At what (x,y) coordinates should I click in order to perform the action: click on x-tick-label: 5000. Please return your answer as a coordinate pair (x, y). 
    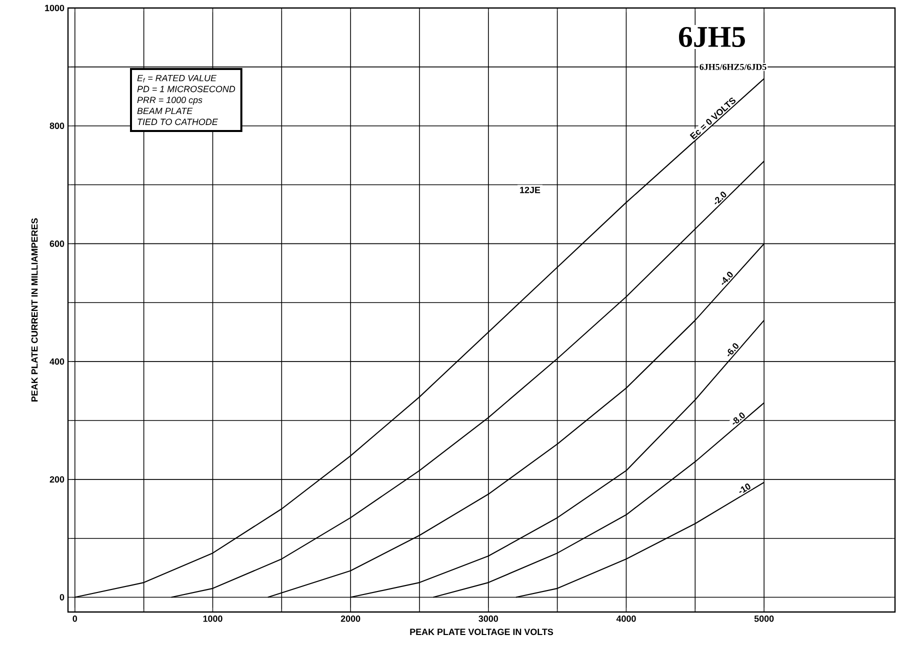
    Looking at the image, I should click on (764, 619).